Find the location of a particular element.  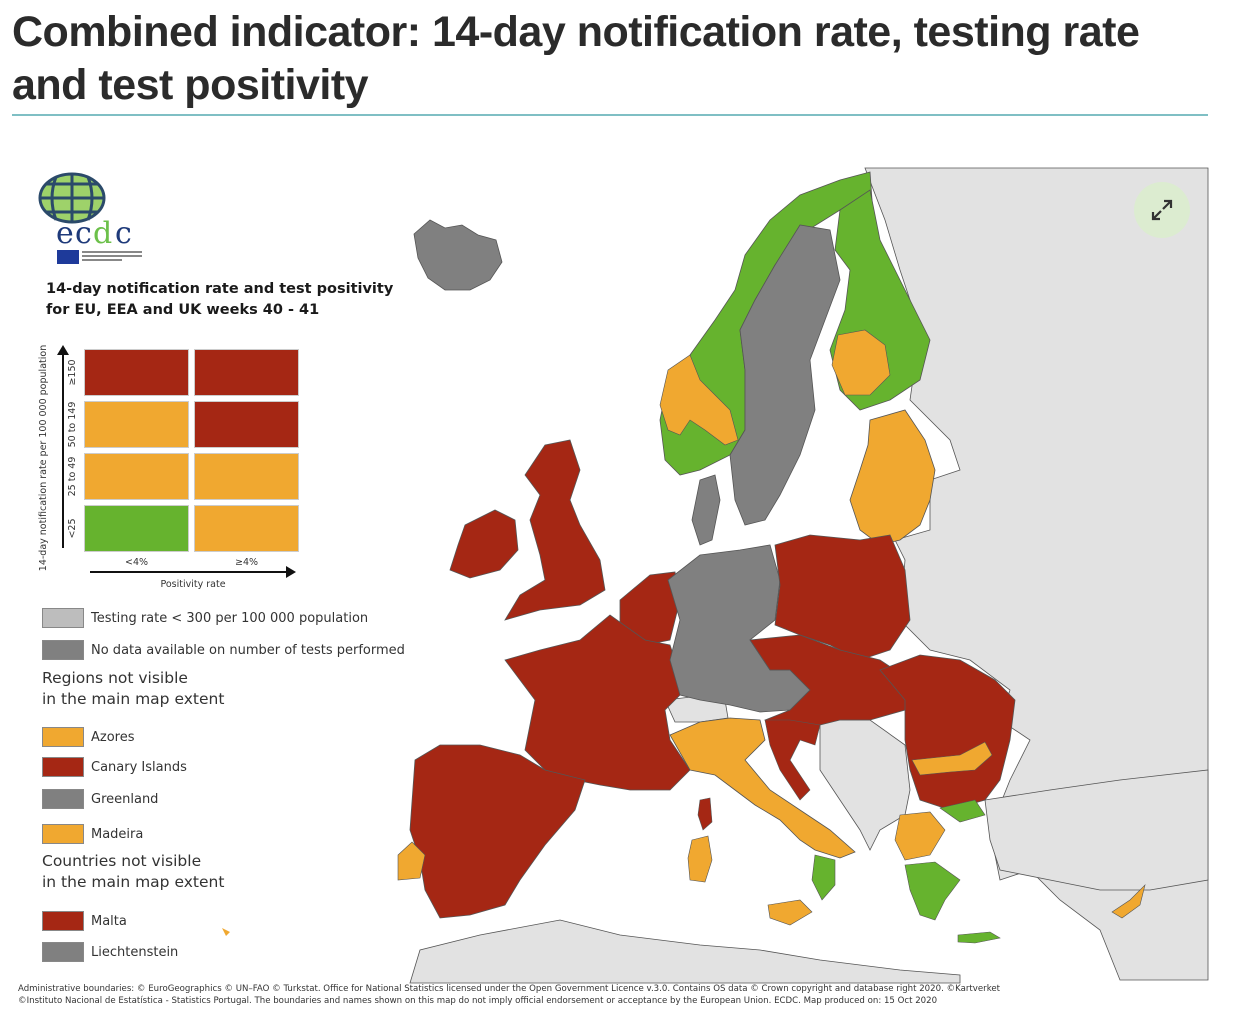

region-crete is located at coordinates (979, 937).